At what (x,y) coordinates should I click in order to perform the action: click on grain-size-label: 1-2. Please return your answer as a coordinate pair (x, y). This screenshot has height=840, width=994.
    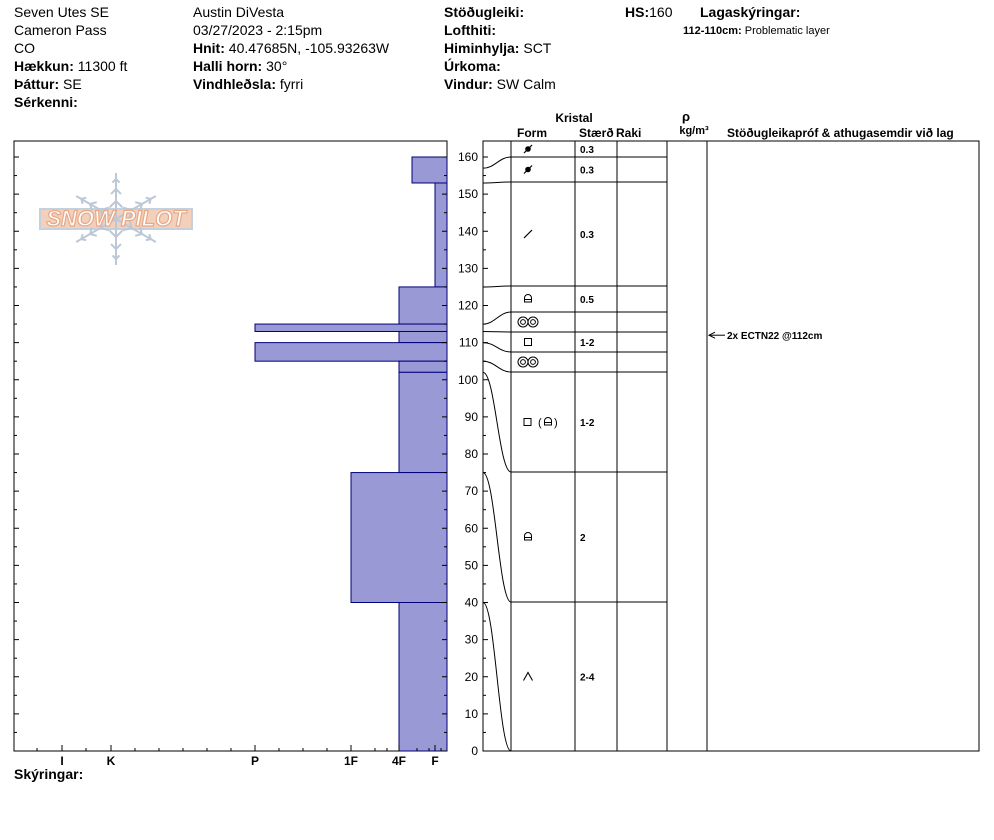
    Looking at the image, I should click on (587, 423).